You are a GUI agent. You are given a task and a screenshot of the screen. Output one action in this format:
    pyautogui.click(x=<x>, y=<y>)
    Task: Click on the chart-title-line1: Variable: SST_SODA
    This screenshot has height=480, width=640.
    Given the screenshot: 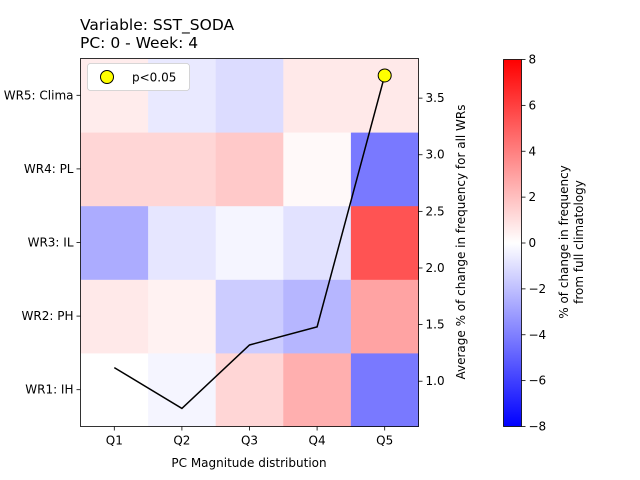 What is the action you would take?
    pyautogui.click(x=157, y=25)
    